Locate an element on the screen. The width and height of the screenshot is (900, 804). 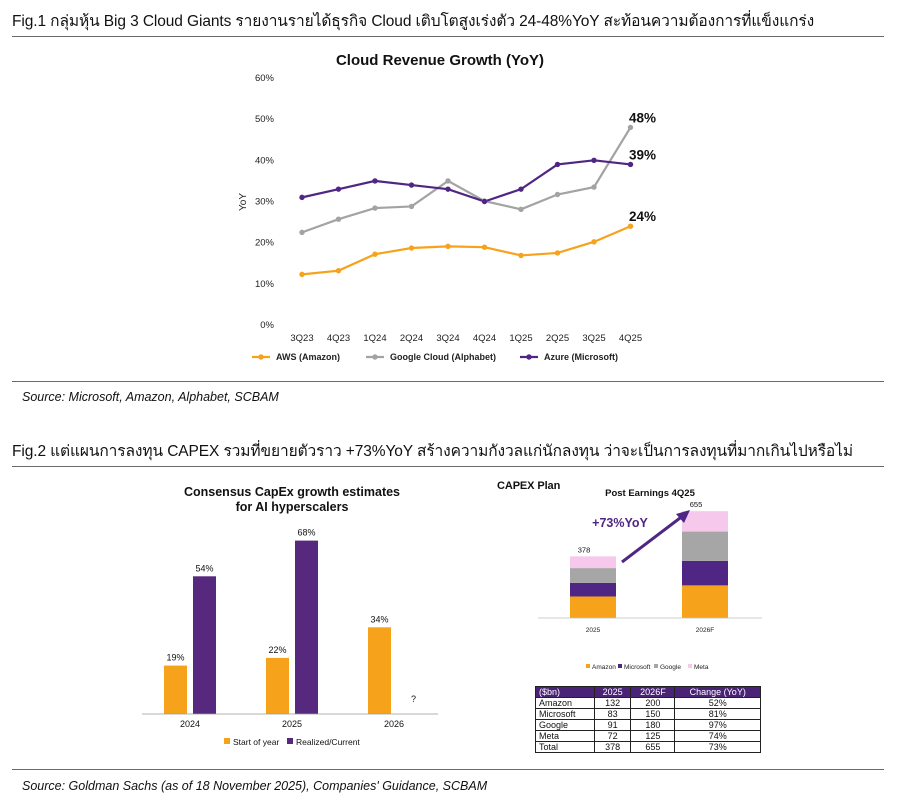
consensus-data-label: ? is located at coordinates (413, 699).